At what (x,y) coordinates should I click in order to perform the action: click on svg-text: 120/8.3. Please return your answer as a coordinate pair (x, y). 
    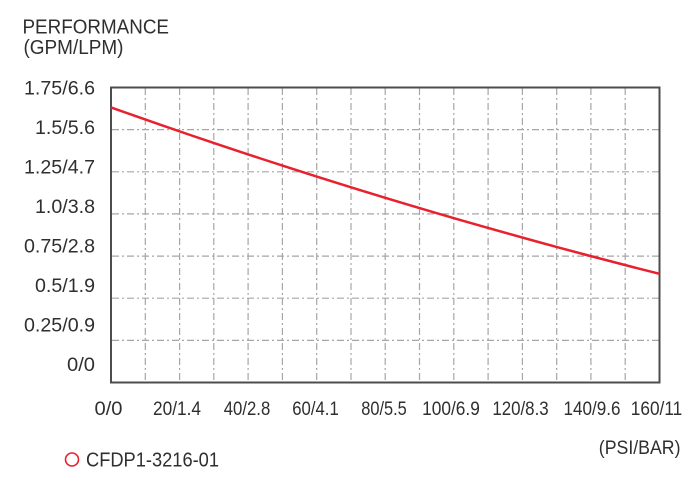
    Looking at the image, I should click on (520, 409).